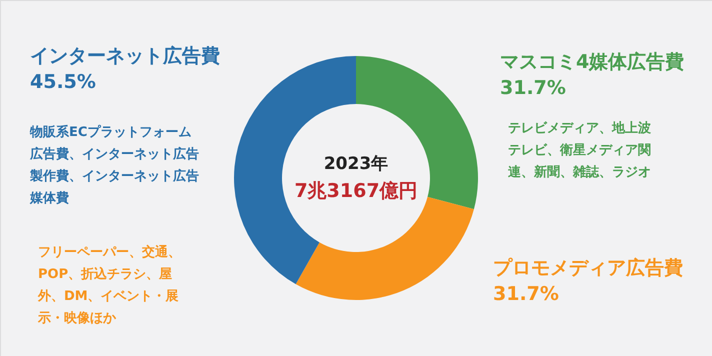 This screenshot has width=712, height=356. What do you see at coordinates (592, 62) in the screenshot?
I see `slice-label: マスコミ4媒体広告費` at bounding box center [592, 62].